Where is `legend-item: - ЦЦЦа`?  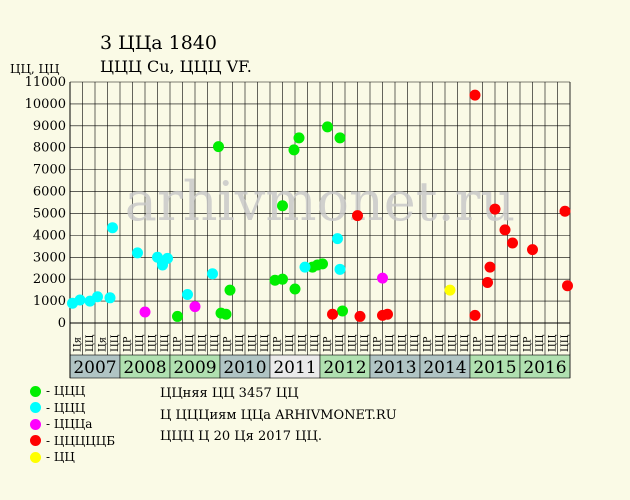
legend-item: - ЦЦЦа is located at coordinates (72, 424).